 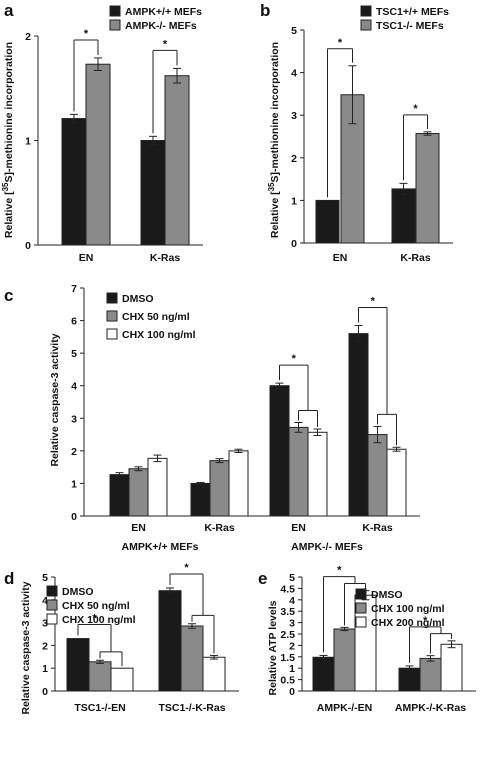 I want to click on y-tick-label: 6, so click(x=74, y=322).